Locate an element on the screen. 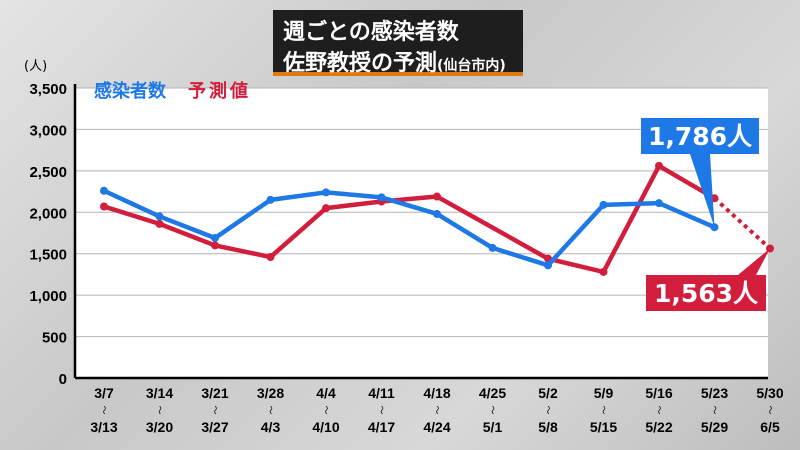  x-tick-label-from: 3/14 is located at coordinates (159, 393).